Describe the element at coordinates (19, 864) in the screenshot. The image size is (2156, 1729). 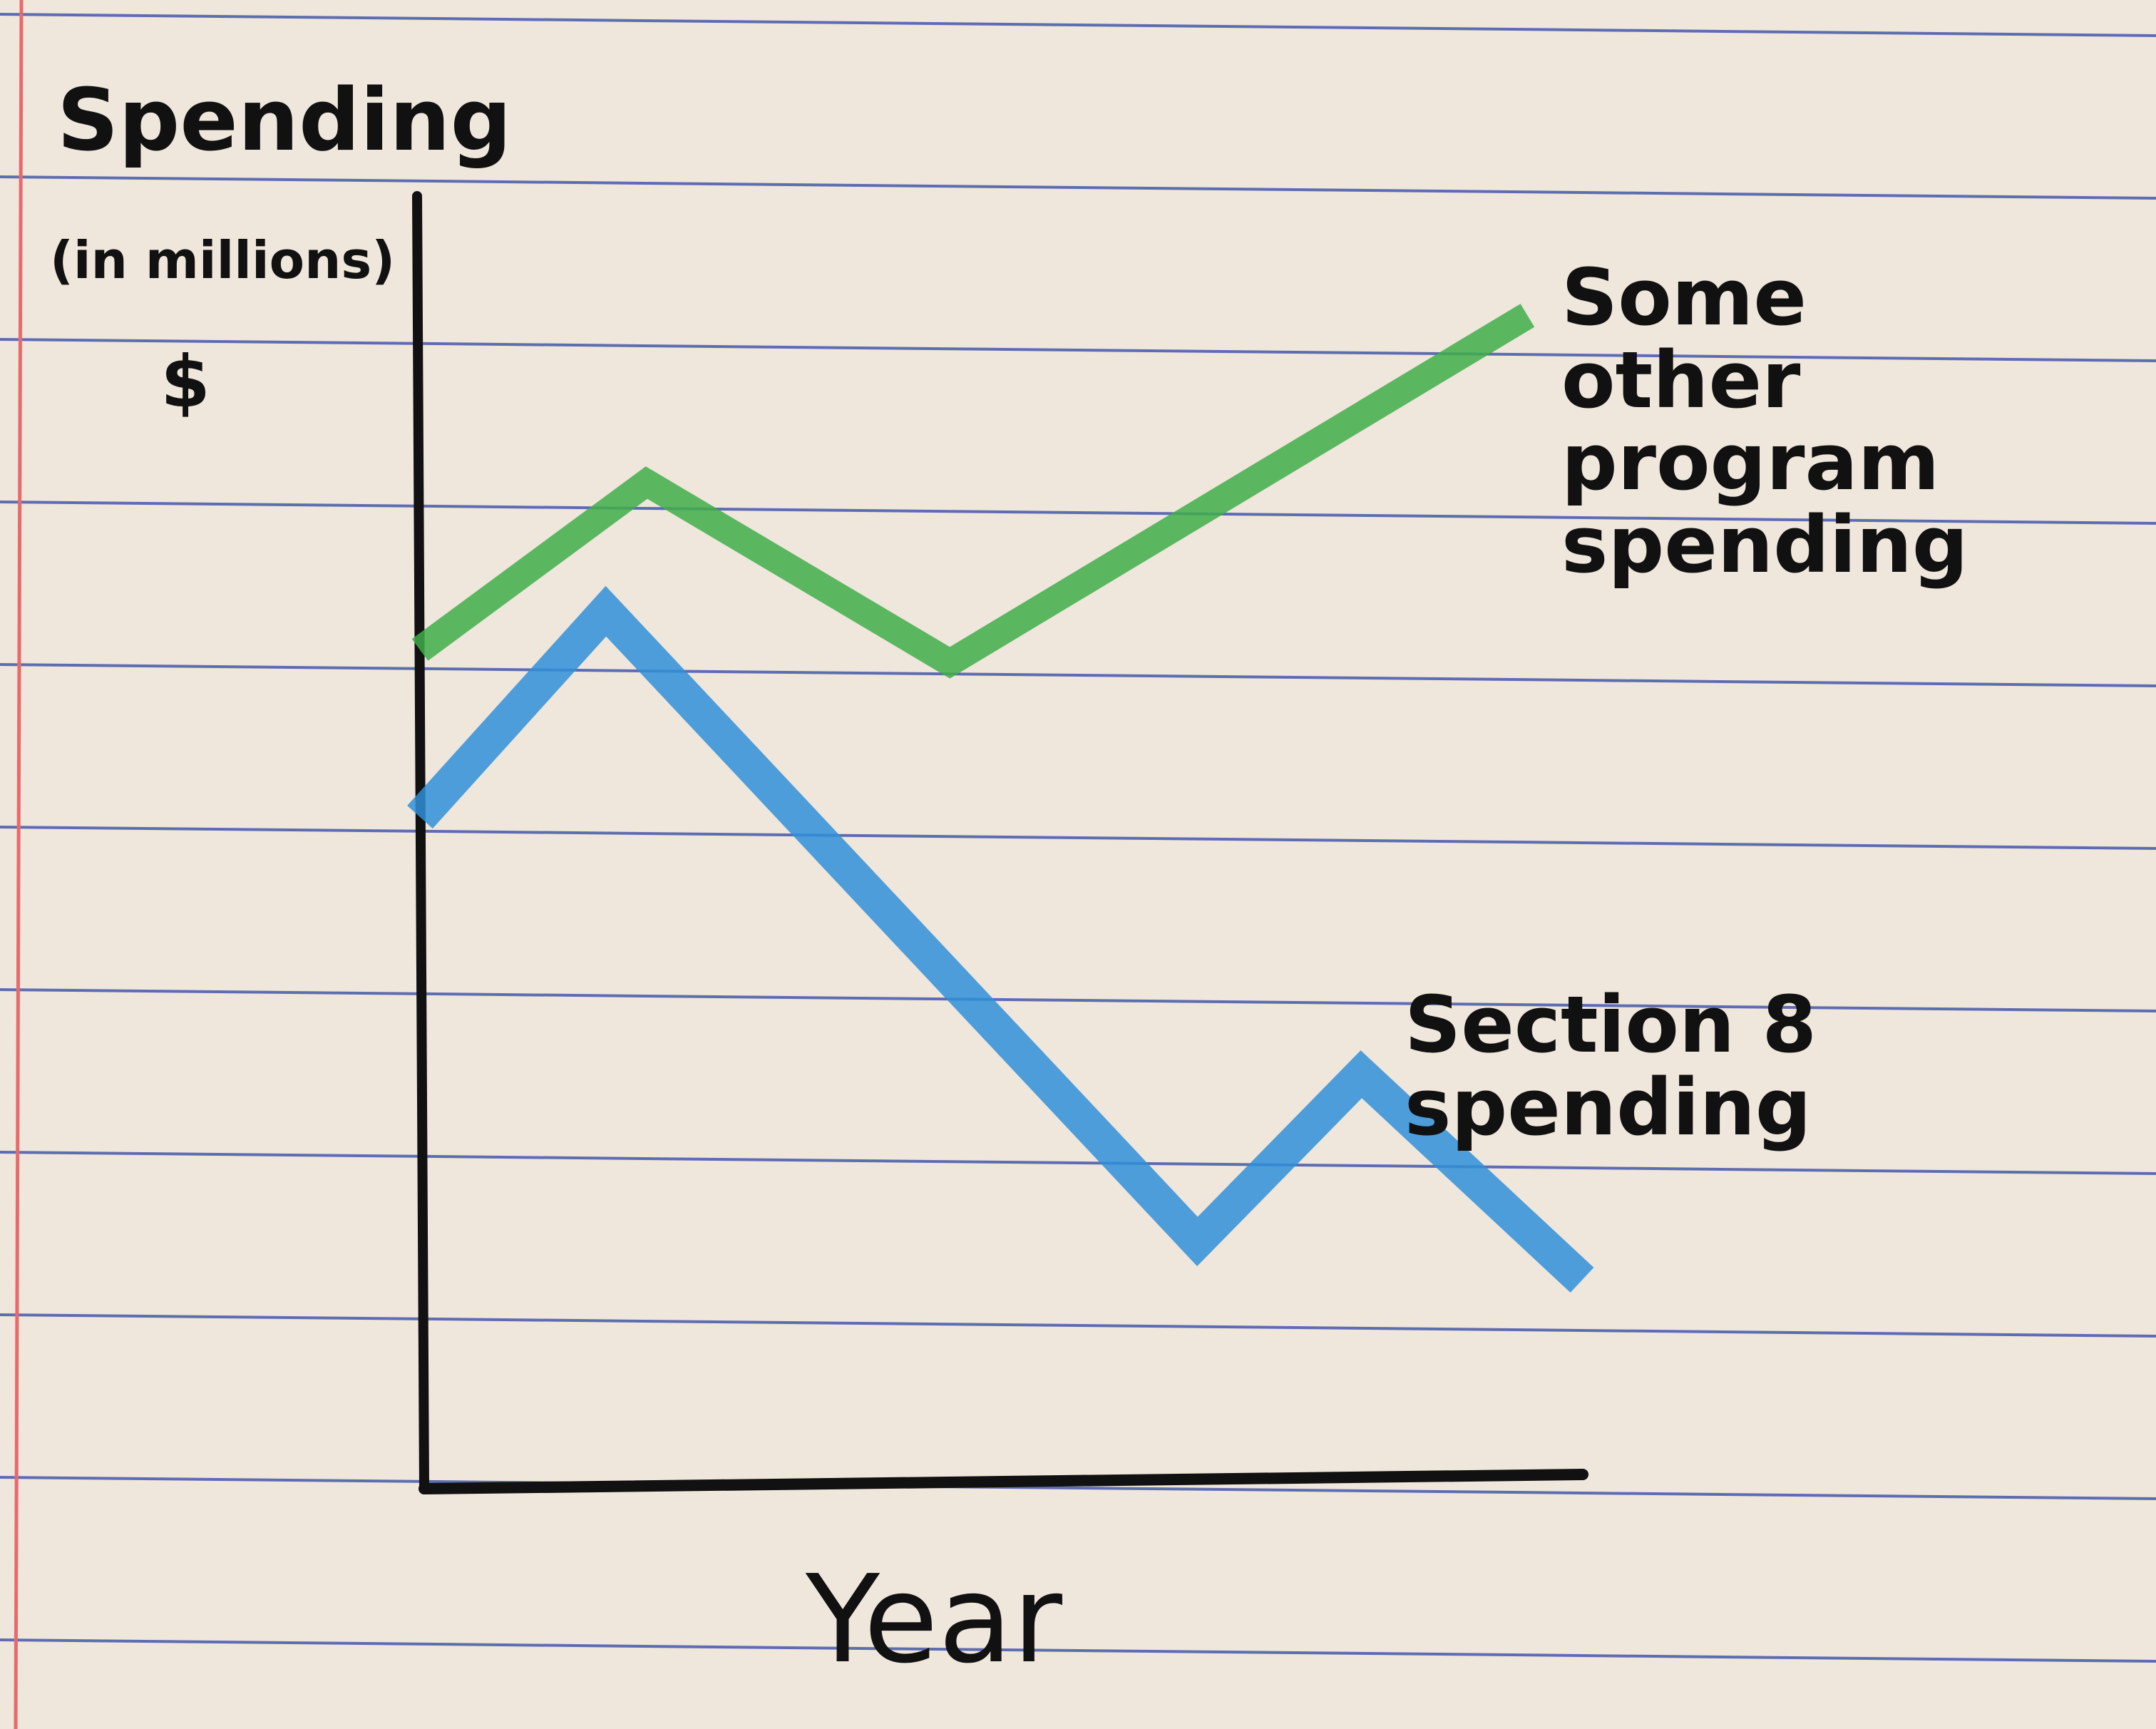
I see `margin-line` at that location.